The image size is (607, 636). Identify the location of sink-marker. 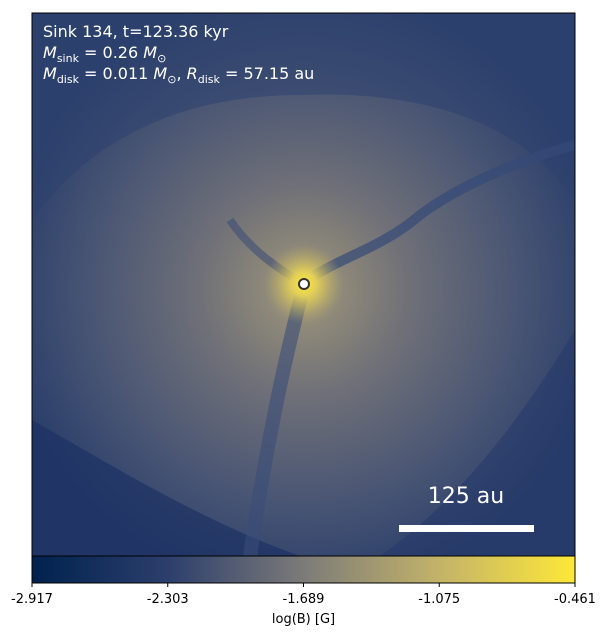
(304, 284).